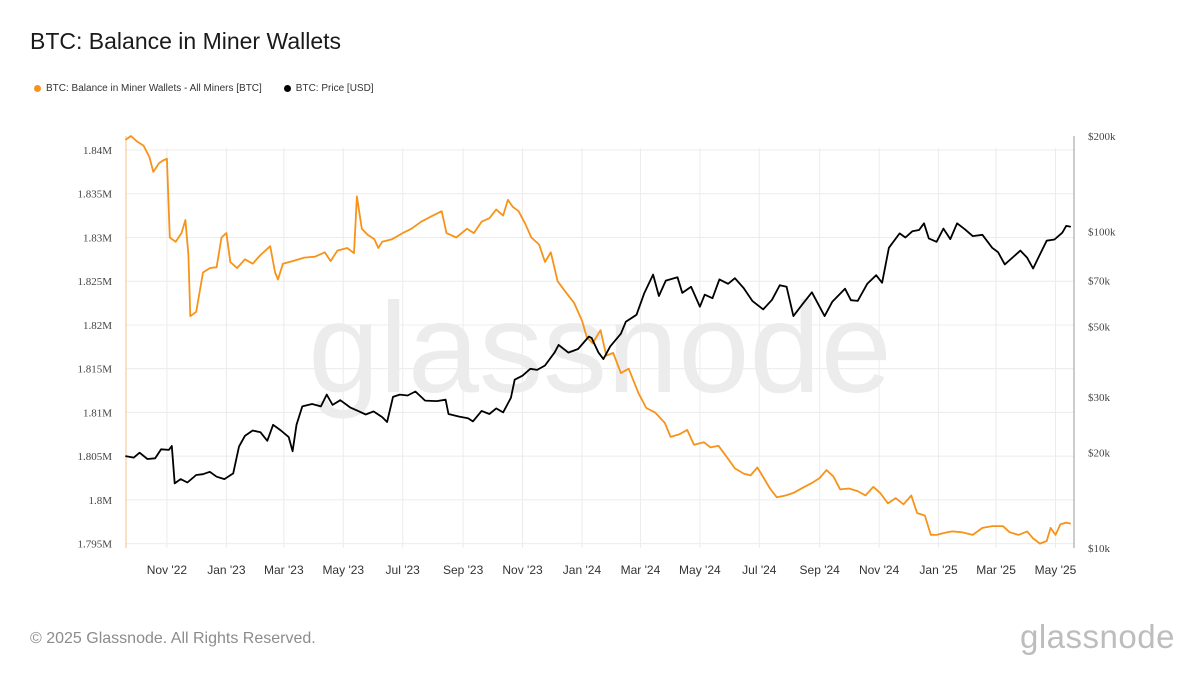 This screenshot has height=675, width=1200. What do you see at coordinates (996, 570) in the screenshot?
I see `x-tick-label: Mar '25` at bounding box center [996, 570].